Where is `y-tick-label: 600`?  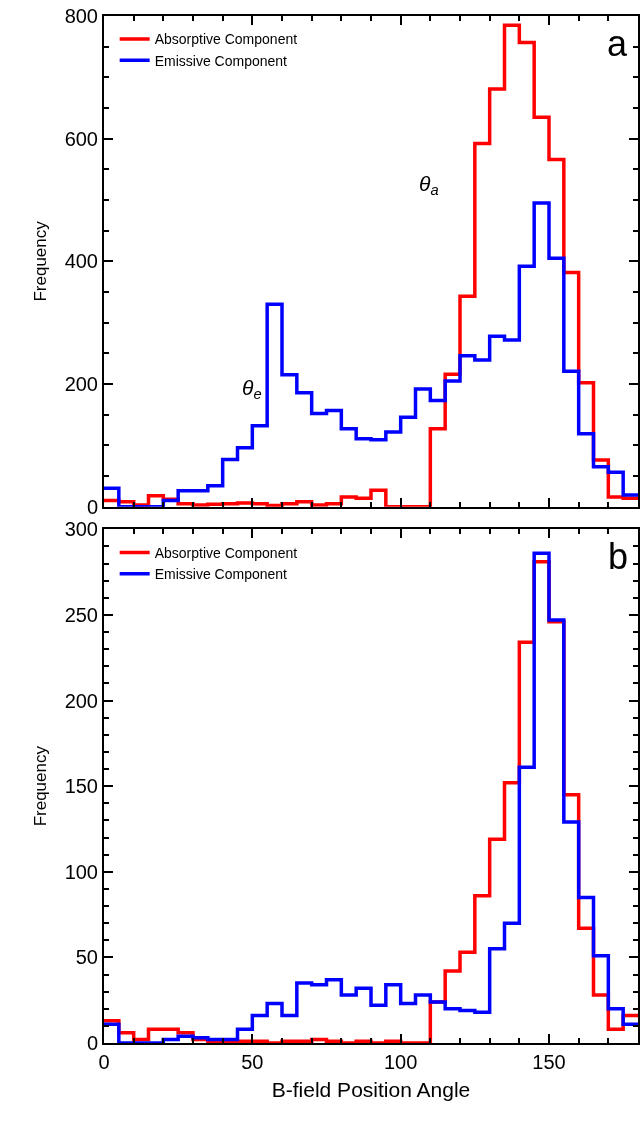 y-tick-label: 600 is located at coordinates (81, 138).